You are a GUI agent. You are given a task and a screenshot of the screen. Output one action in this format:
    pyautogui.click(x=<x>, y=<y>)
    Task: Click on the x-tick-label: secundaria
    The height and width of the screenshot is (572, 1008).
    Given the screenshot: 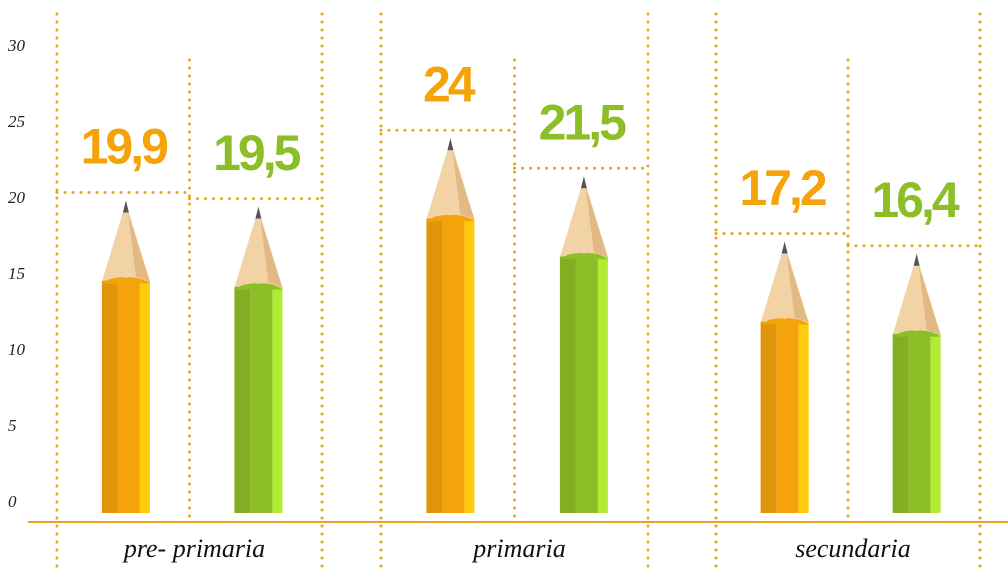 What is the action you would take?
    pyautogui.click(x=853, y=548)
    